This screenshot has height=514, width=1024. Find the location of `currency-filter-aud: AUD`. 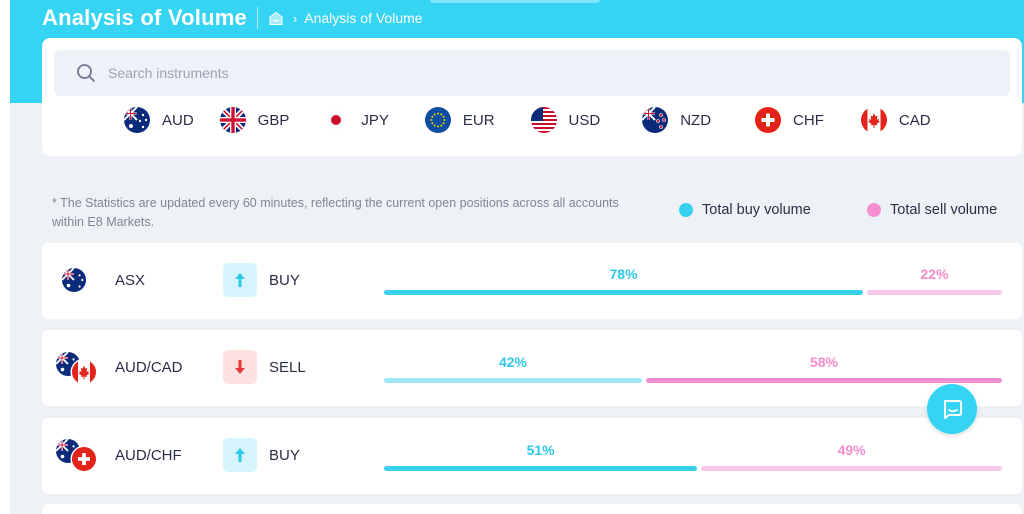

currency-filter-aud: AUD is located at coordinates (159, 120).